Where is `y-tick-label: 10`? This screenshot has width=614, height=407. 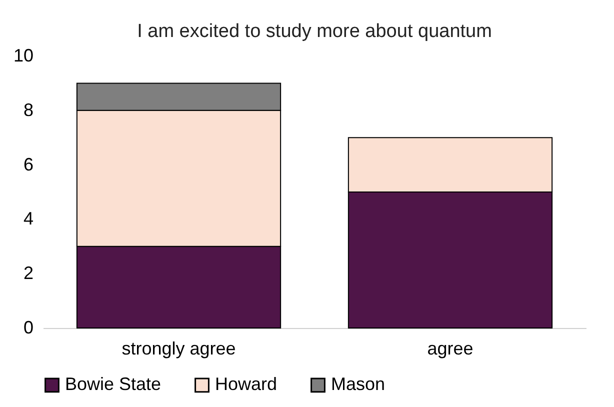
y-tick-label: 10 is located at coordinates (23, 56).